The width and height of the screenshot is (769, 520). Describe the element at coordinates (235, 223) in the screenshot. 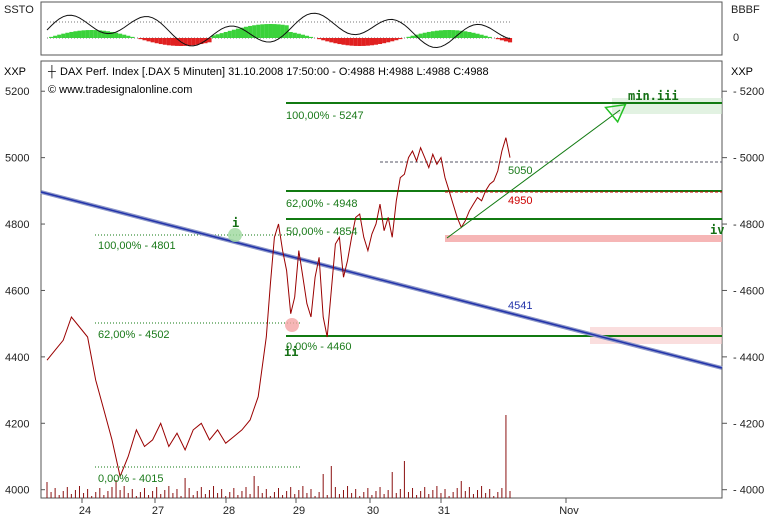

I see `wave-label-i: i` at that location.